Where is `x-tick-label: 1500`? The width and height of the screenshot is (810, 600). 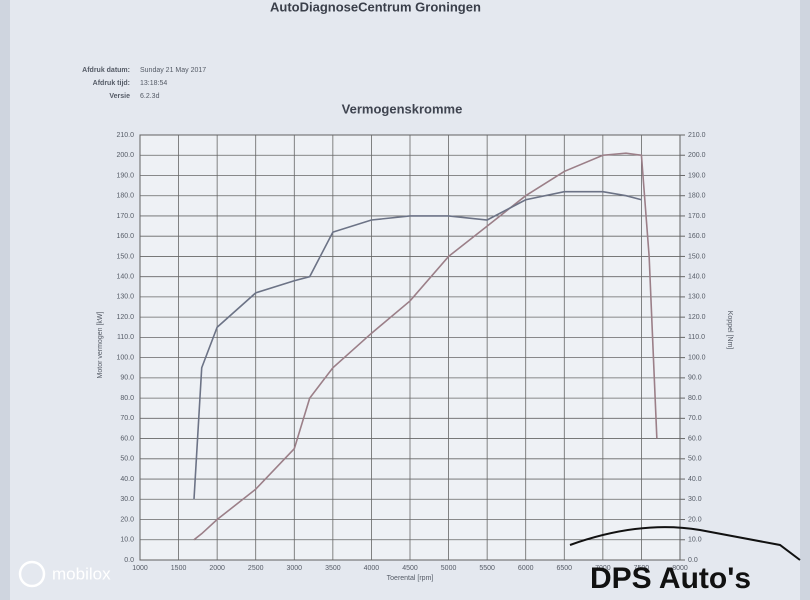
x-tick-label: 1500 is located at coordinates (179, 568).